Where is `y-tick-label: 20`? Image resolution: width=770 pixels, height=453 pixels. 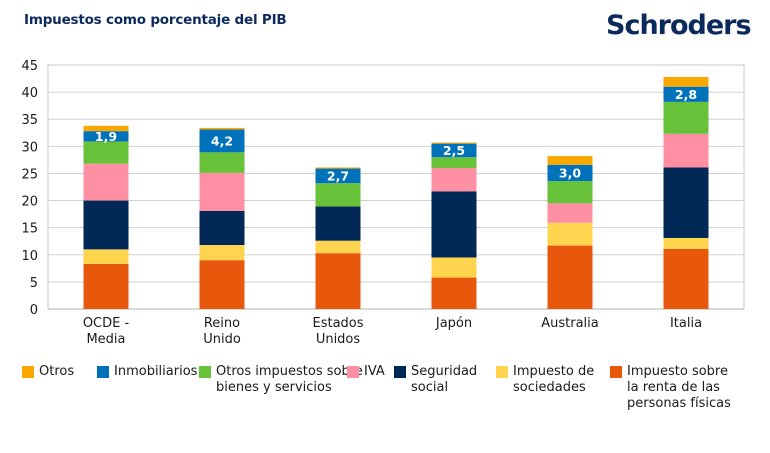
y-tick-label: 20 is located at coordinates (29, 202).